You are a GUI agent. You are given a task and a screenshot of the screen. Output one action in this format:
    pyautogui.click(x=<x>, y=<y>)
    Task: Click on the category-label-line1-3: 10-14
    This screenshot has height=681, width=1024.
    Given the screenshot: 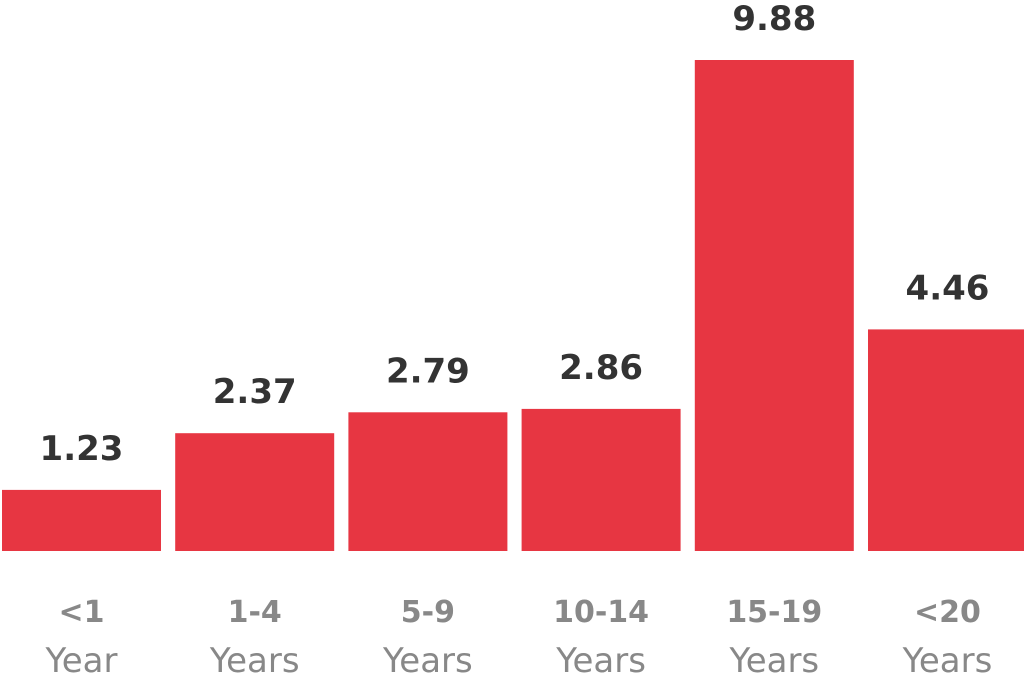 What is the action you would take?
    pyautogui.click(x=601, y=612)
    